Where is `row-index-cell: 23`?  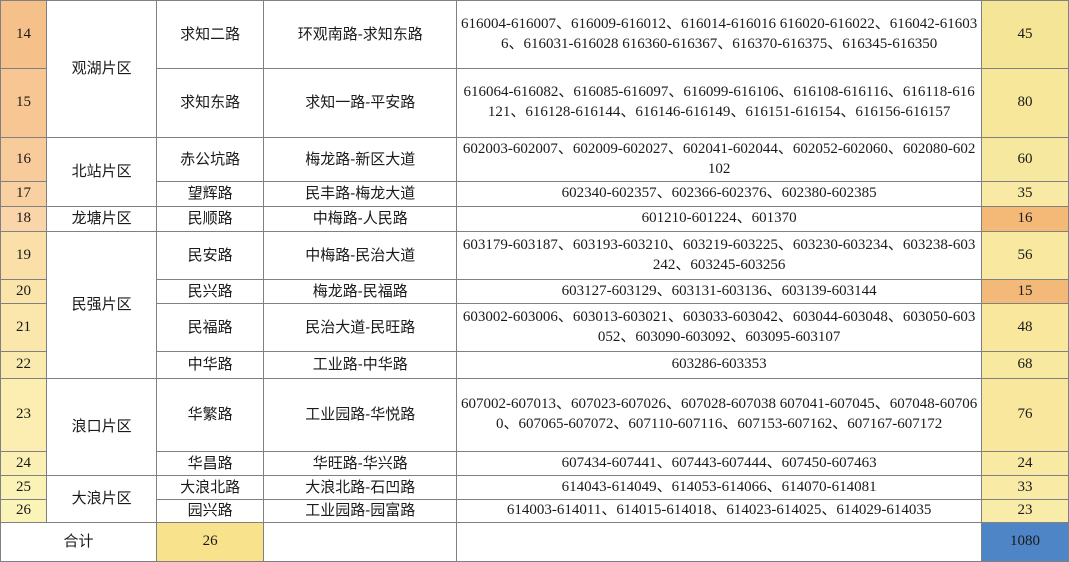 row-index-cell: 23 is located at coordinates (24, 415).